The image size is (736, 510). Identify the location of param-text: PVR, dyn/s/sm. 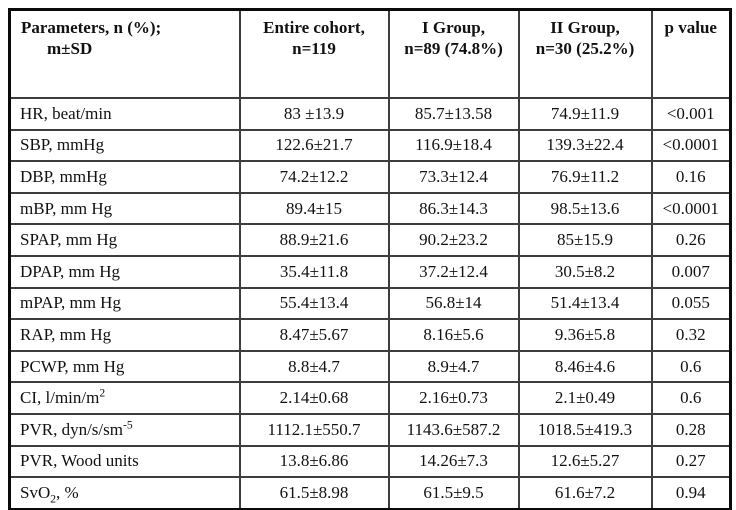
(71, 429).